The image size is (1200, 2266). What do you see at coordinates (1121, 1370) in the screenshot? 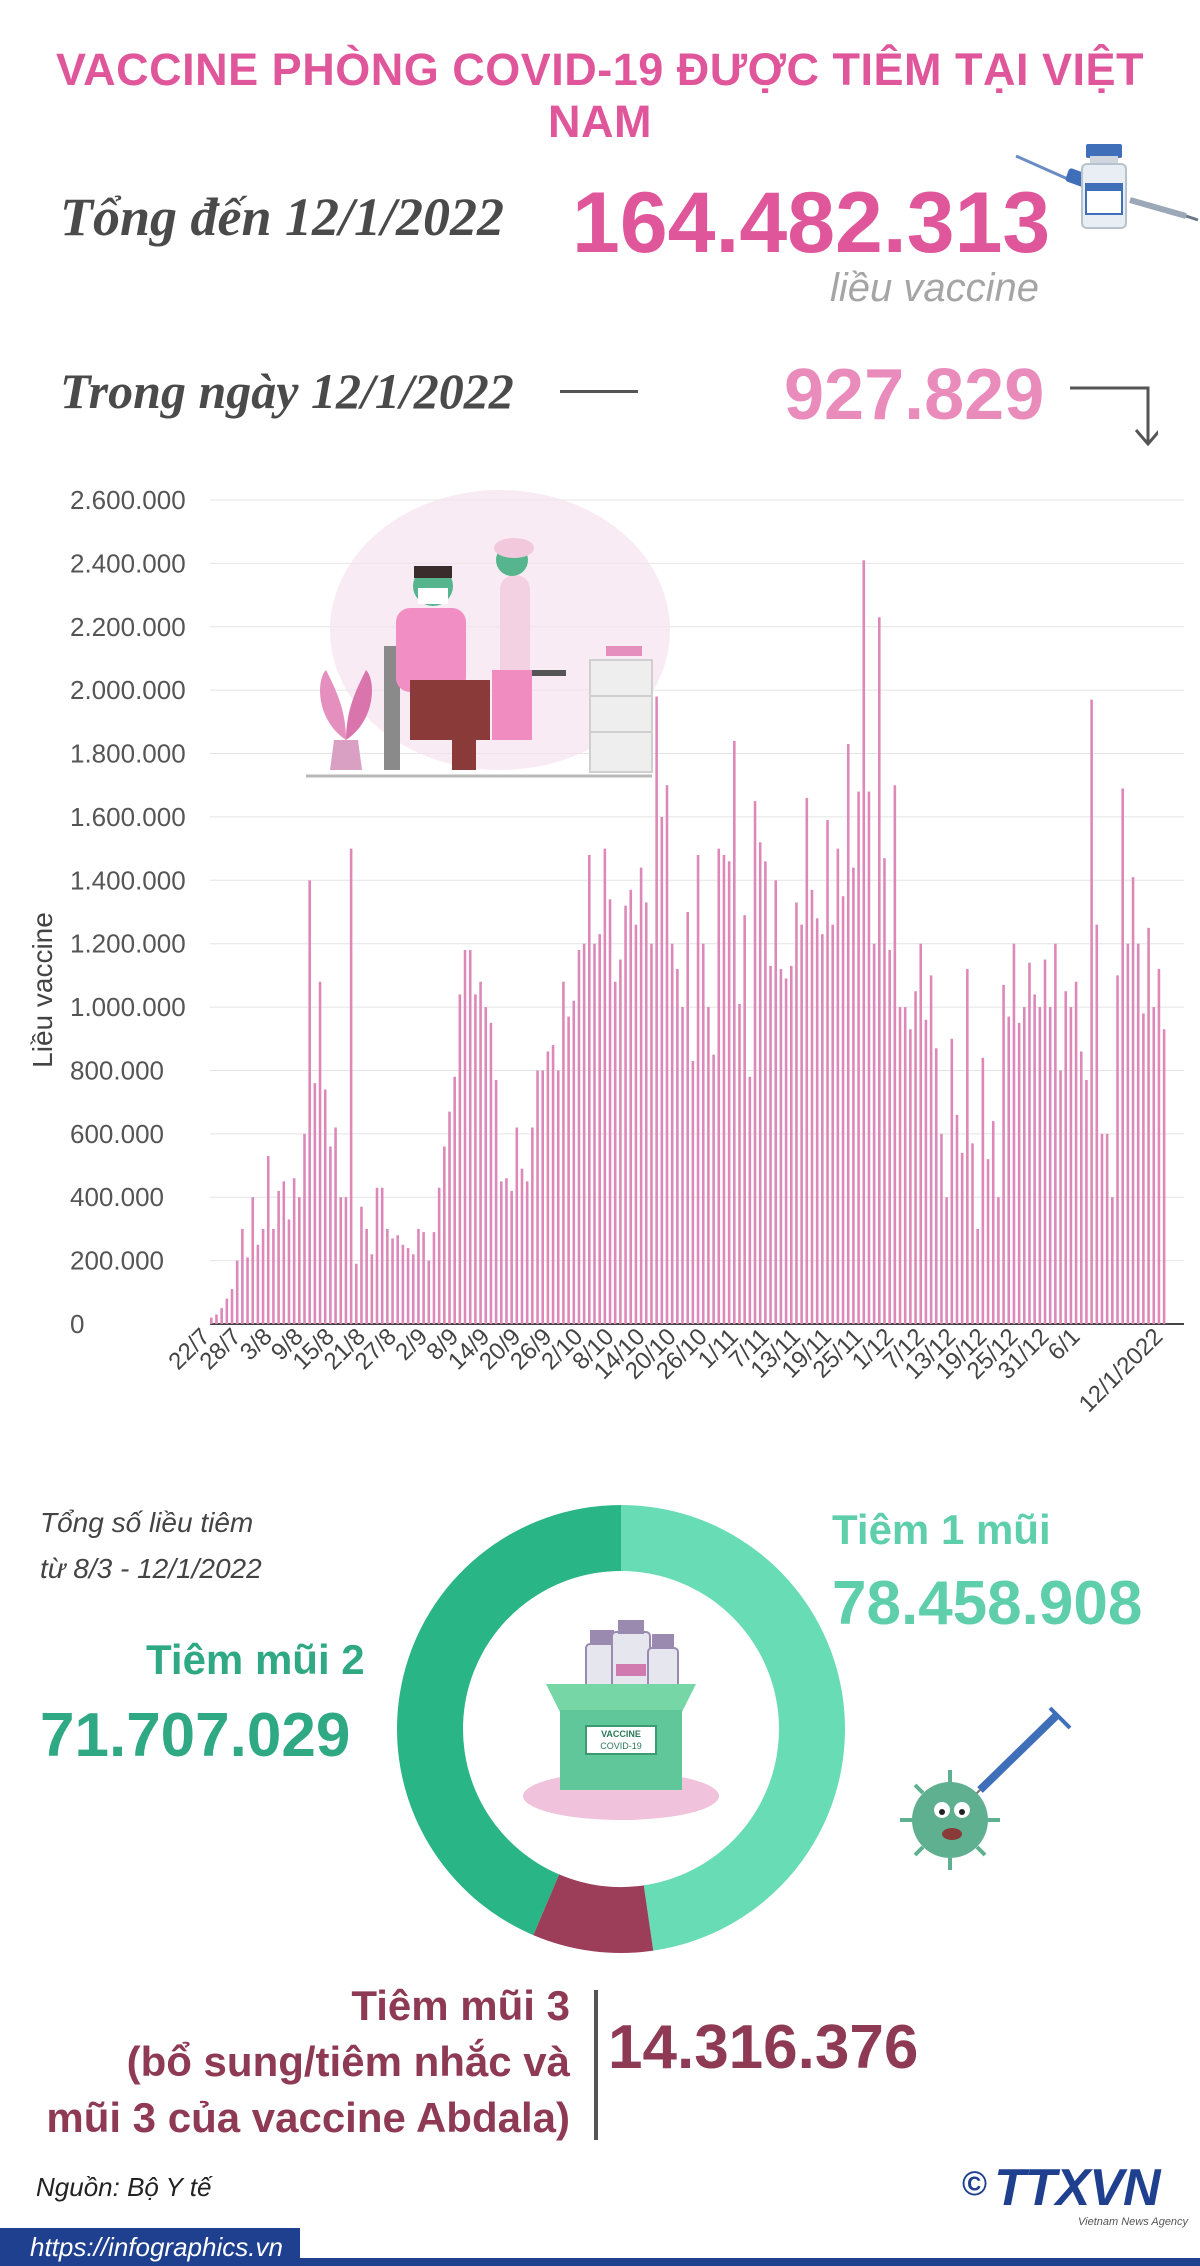
I see `x-tick-label: 12/1/2022` at bounding box center [1121, 1370].